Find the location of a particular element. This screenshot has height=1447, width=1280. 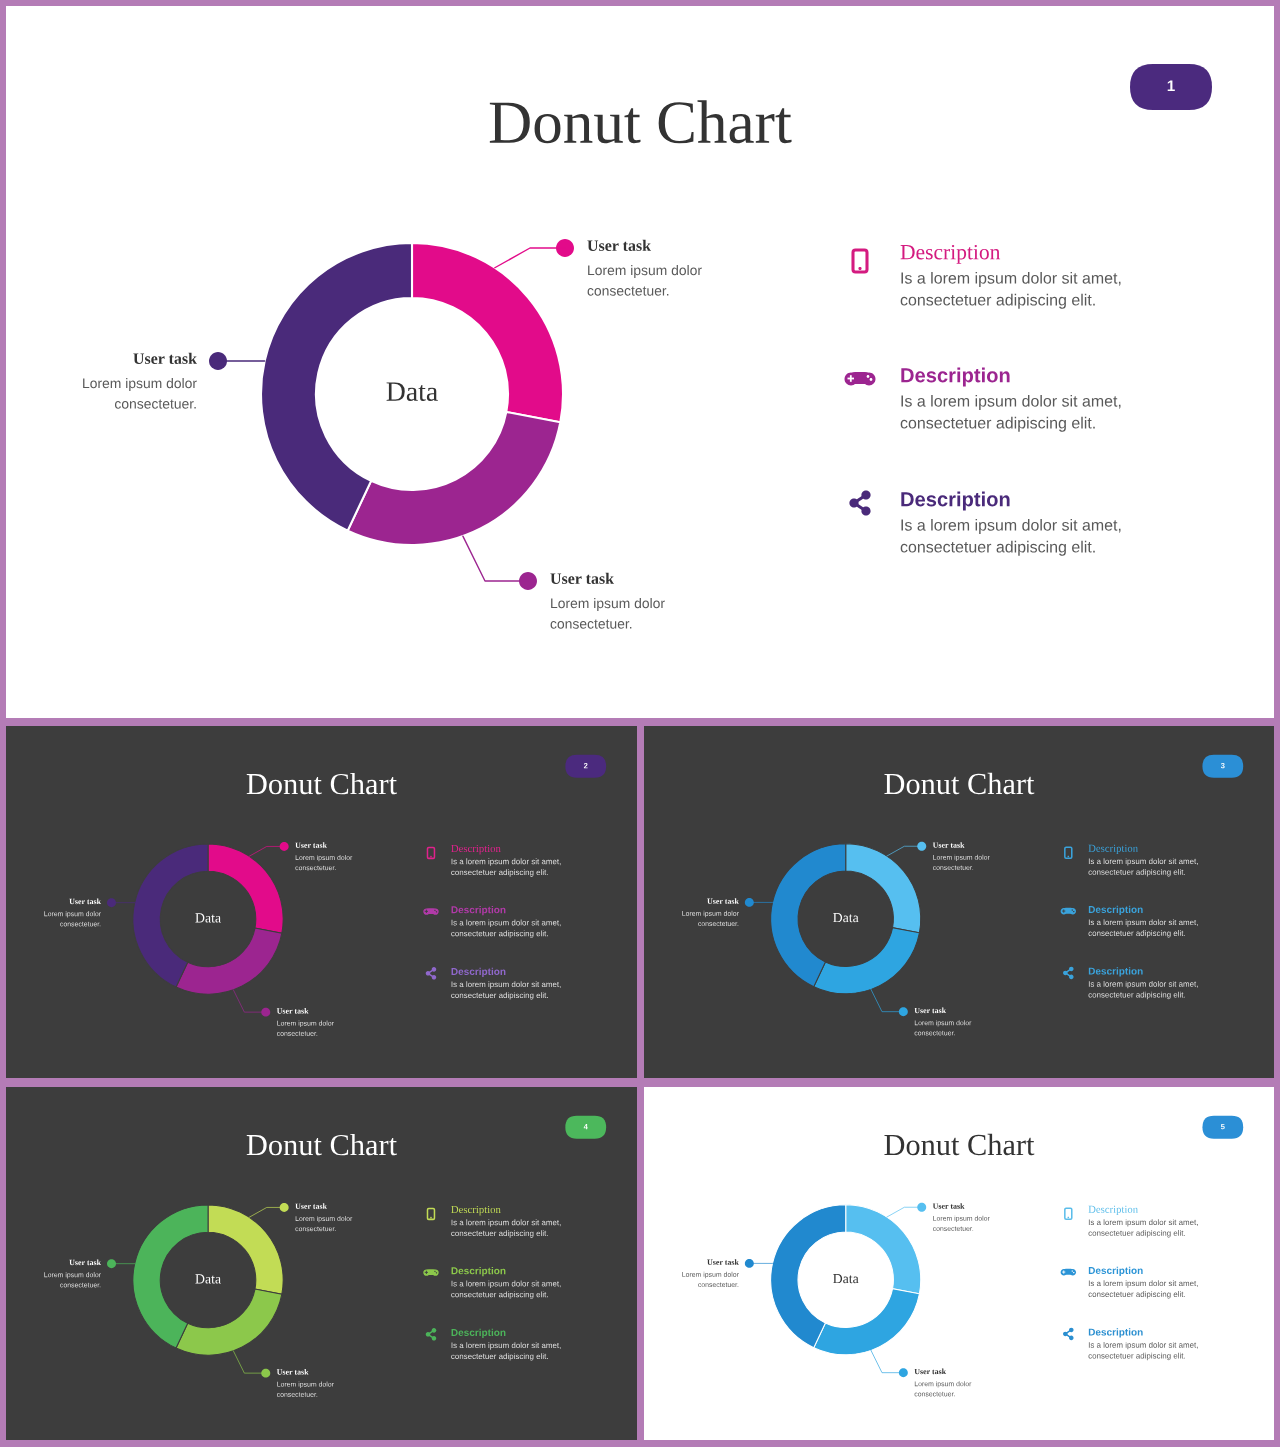

slice-label: User task is located at coordinates (165, 358).